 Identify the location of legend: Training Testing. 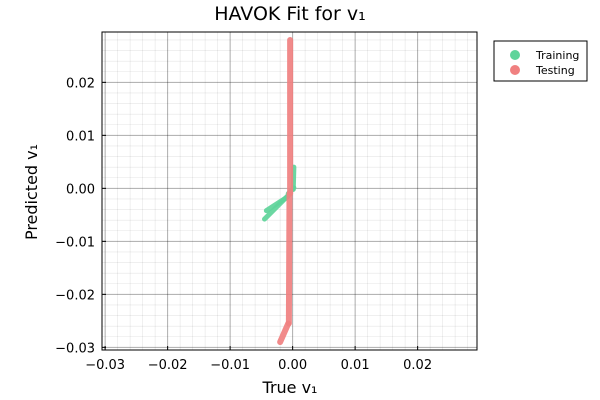
(540, 61).